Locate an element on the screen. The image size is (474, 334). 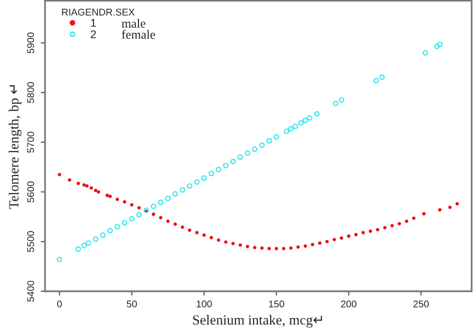
y-tick-label: 5500 is located at coordinates (30, 241).